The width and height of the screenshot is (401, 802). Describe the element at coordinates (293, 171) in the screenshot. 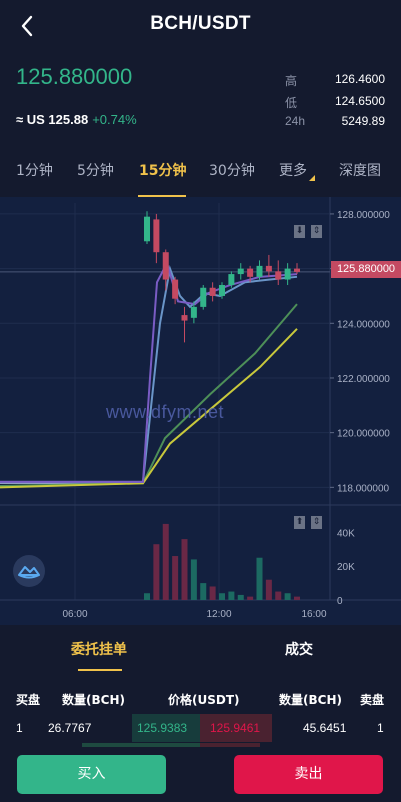

I see `tab-more: 更多` at that location.